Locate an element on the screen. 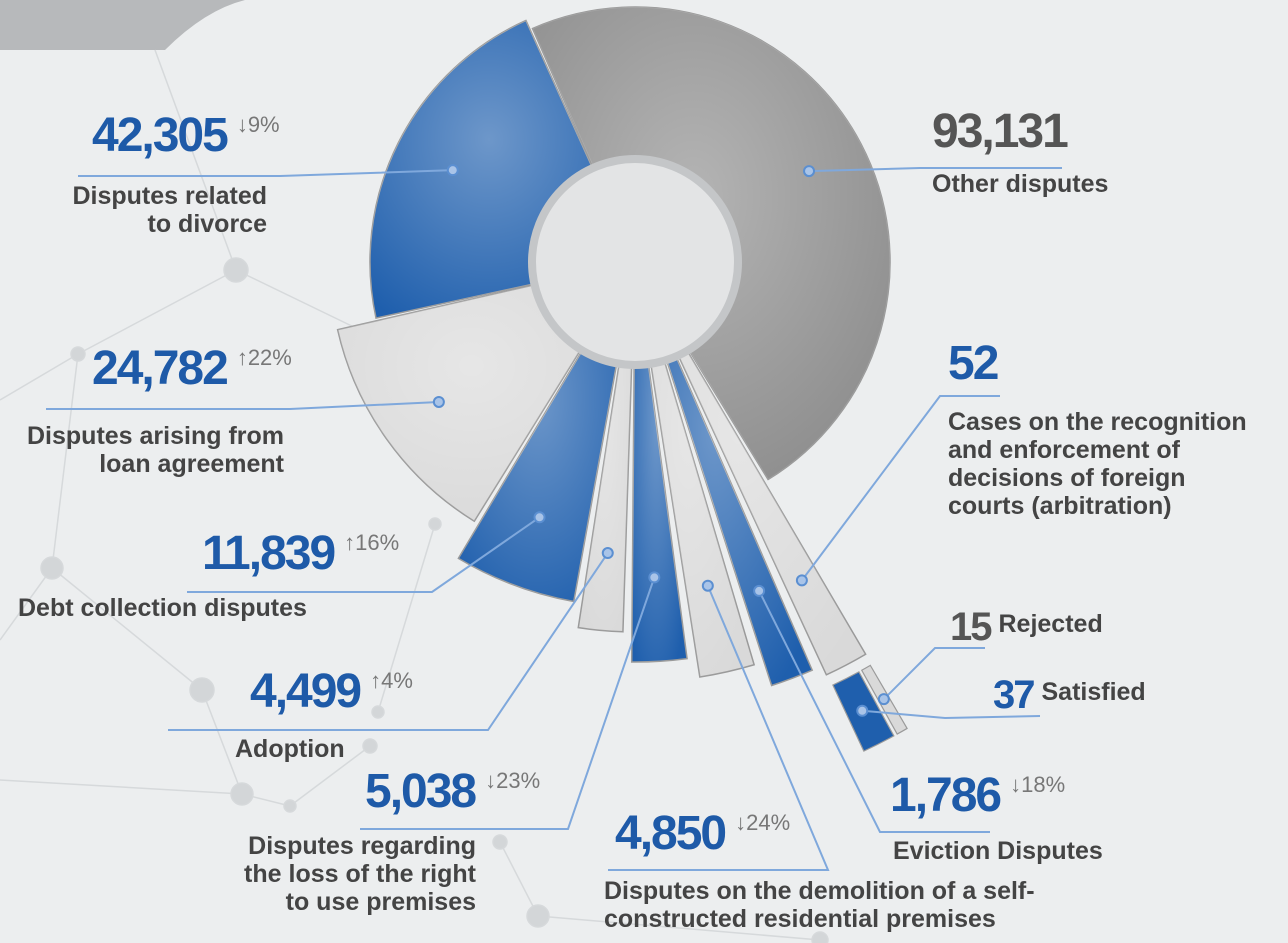 The width and height of the screenshot is (1288, 943). change-label: ↓18% is located at coordinates (1038, 784).